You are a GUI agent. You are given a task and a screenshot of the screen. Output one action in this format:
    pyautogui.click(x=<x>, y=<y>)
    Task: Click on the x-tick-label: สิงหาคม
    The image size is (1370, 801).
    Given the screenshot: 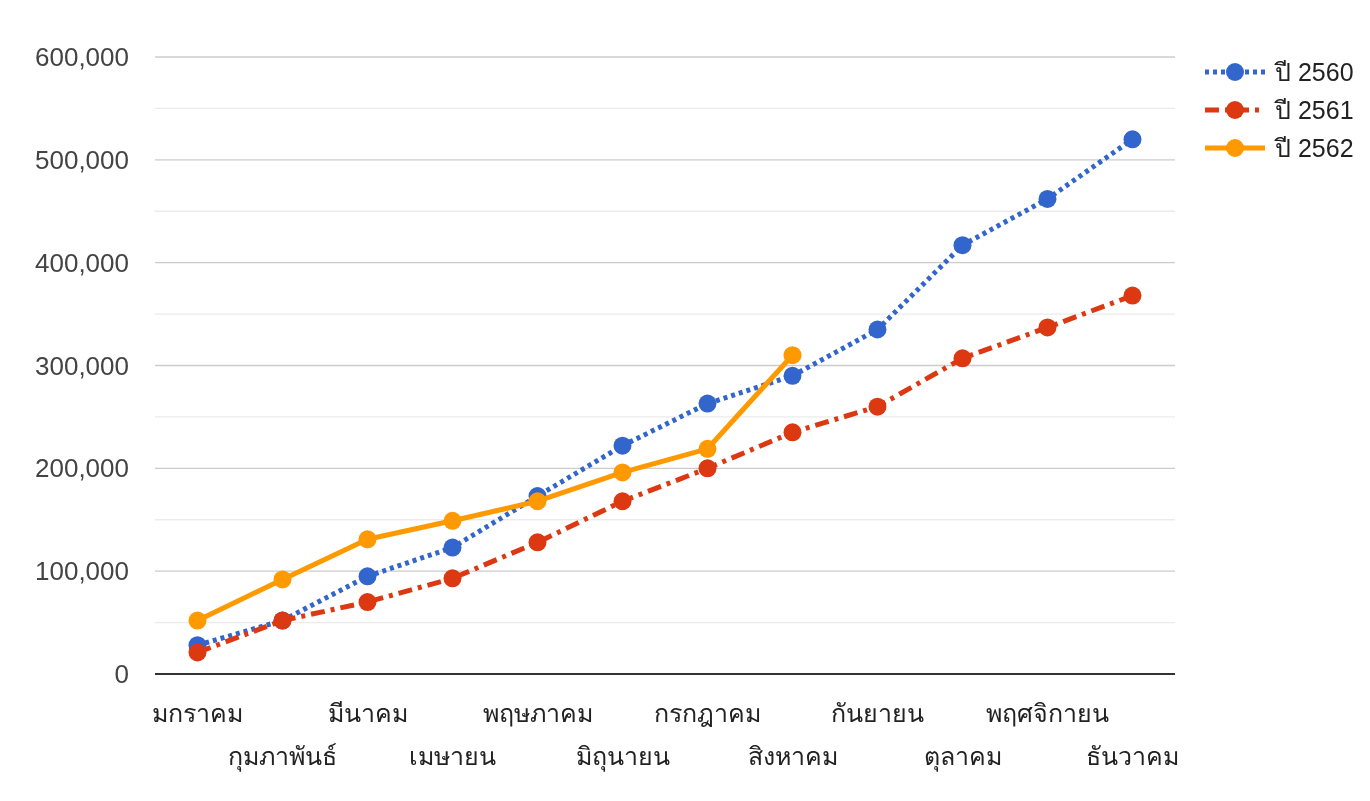 What is the action you would take?
    pyautogui.click(x=792, y=756)
    